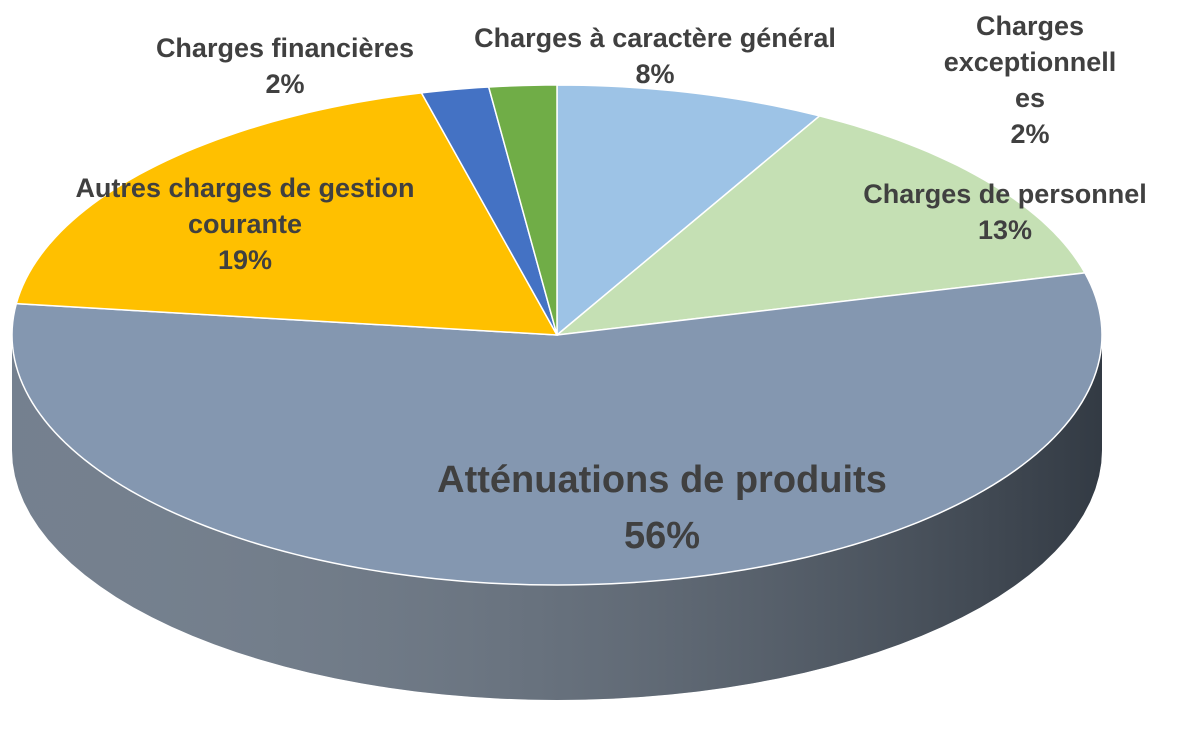 Image resolution: width=1177 pixels, height=729 pixels. What do you see at coordinates (1005, 194) in the screenshot?
I see `category-label: Charges de personnel` at bounding box center [1005, 194].